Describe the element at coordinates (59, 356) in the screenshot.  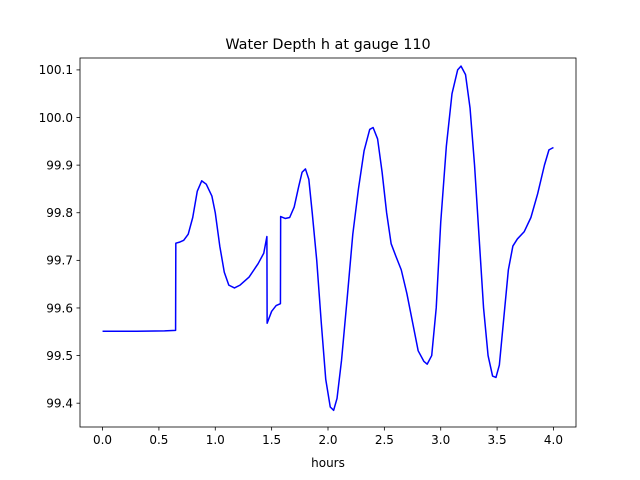
I see `y-tick-label: 99.5` at that location.